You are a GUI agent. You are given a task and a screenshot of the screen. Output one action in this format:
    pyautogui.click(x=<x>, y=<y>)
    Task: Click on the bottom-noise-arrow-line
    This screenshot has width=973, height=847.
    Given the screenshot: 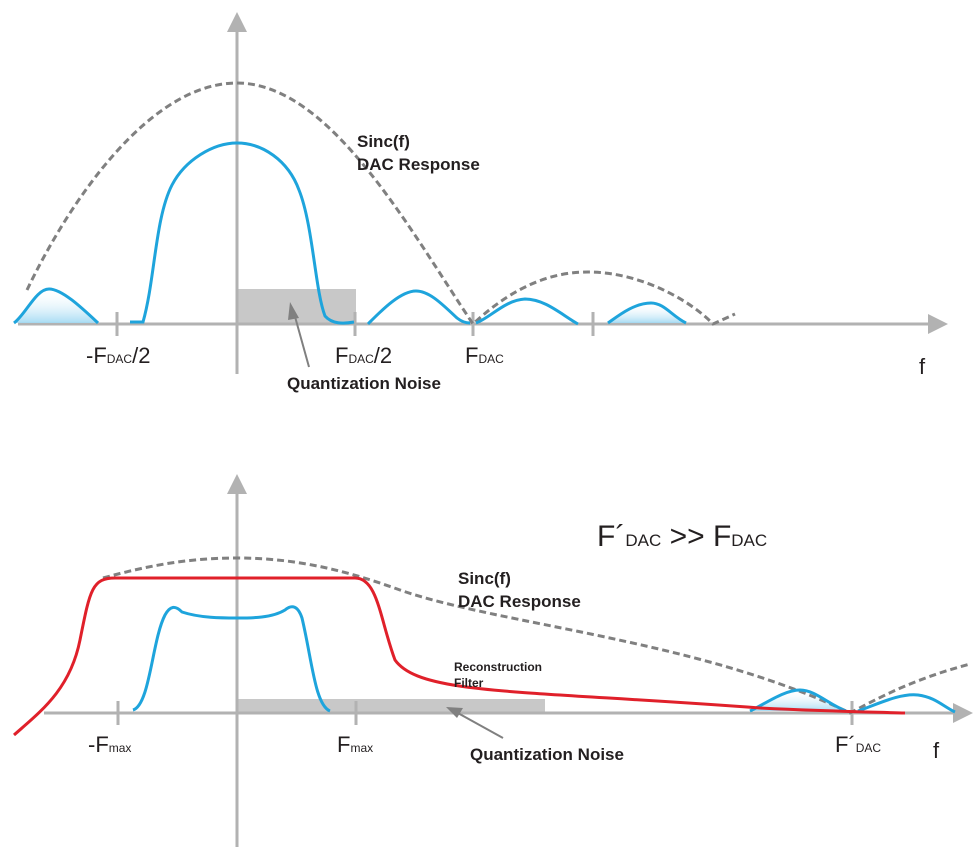 What is the action you would take?
    pyautogui.click(x=479, y=725)
    